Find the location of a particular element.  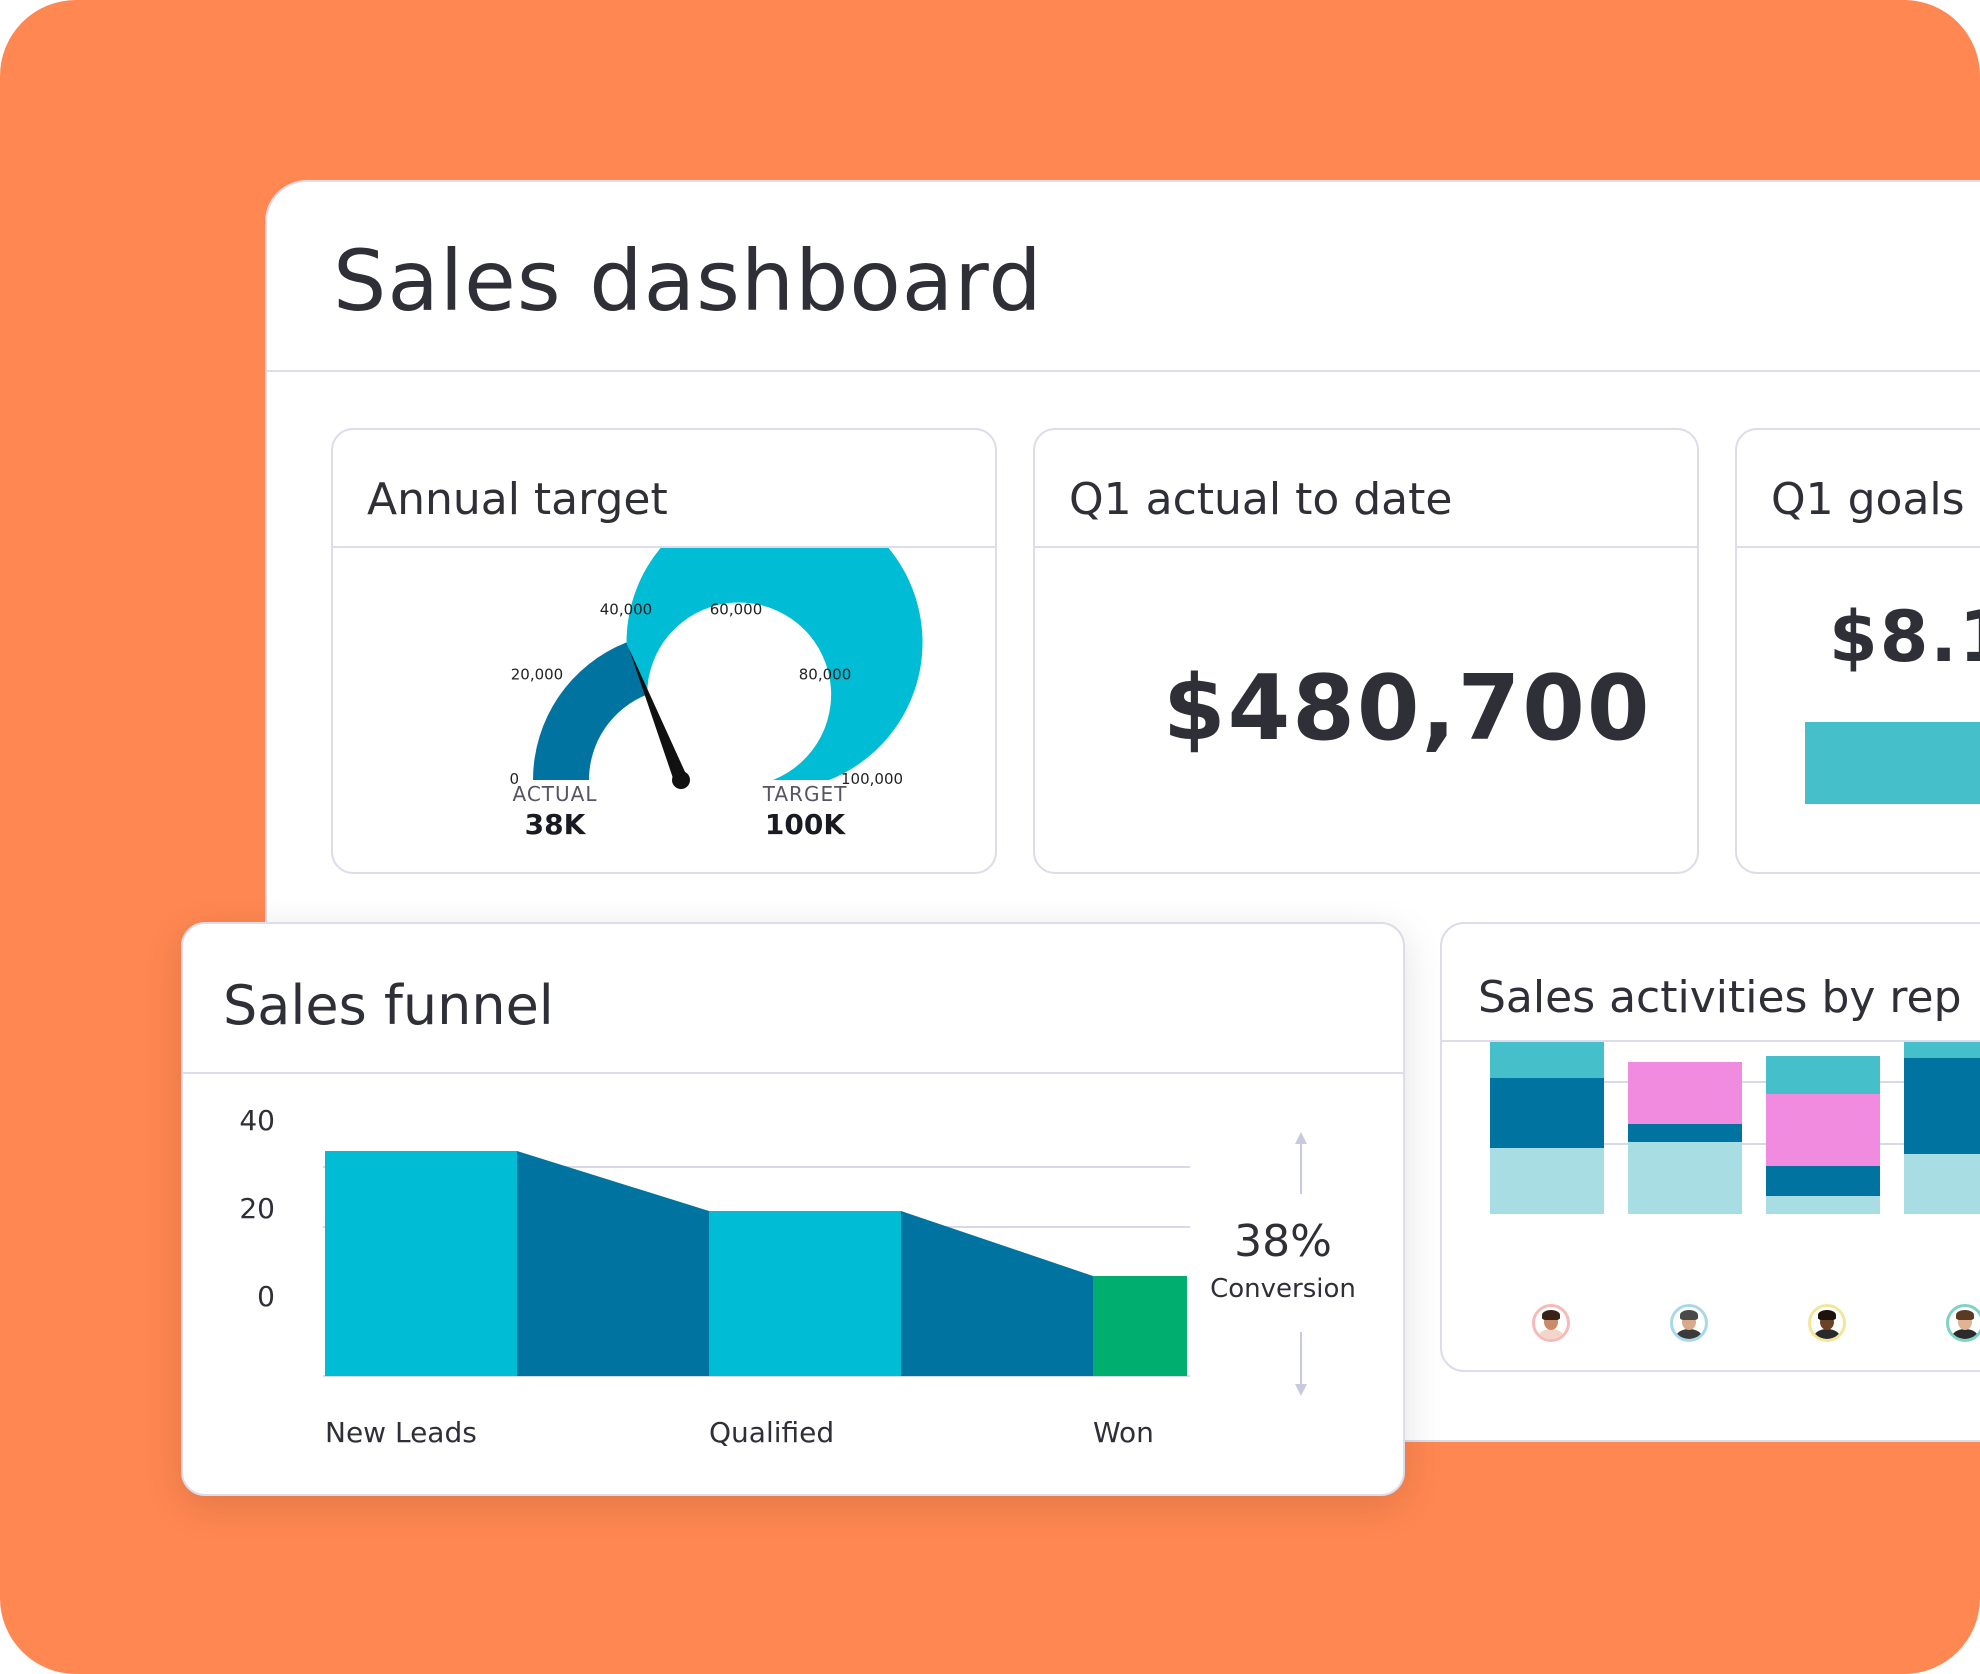

sales-funnel-header: Sales funnel is located at coordinates (793, 999).